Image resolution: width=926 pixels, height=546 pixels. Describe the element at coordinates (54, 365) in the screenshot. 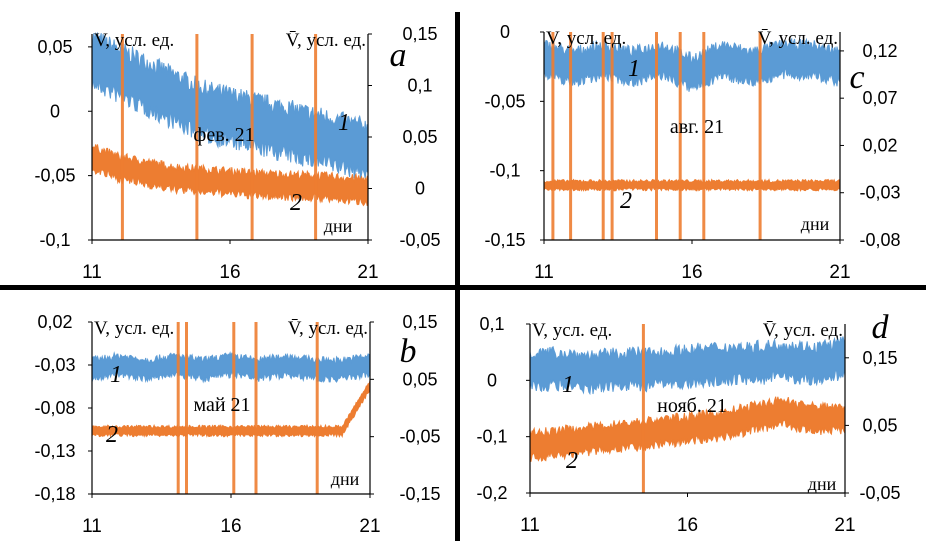

I see `left-tick-label: -0,03` at that location.